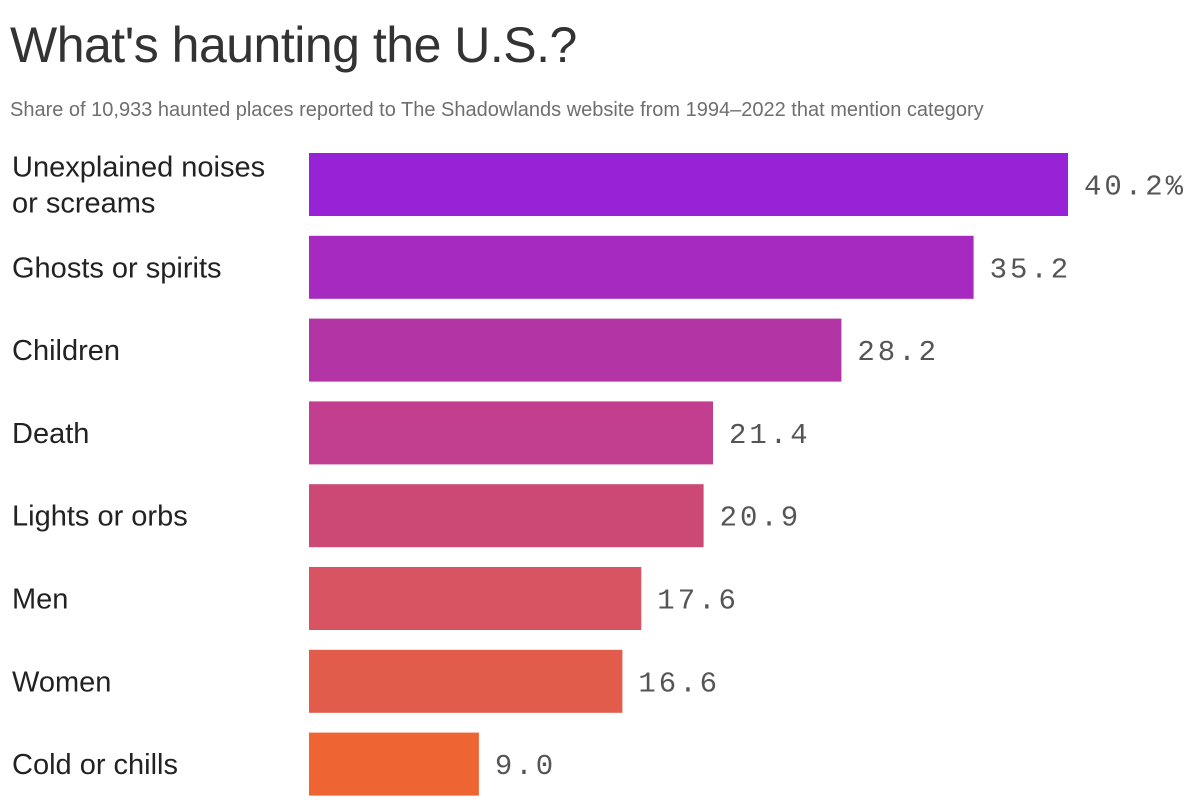  I want to click on category-label-5: Men, so click(40, 600).